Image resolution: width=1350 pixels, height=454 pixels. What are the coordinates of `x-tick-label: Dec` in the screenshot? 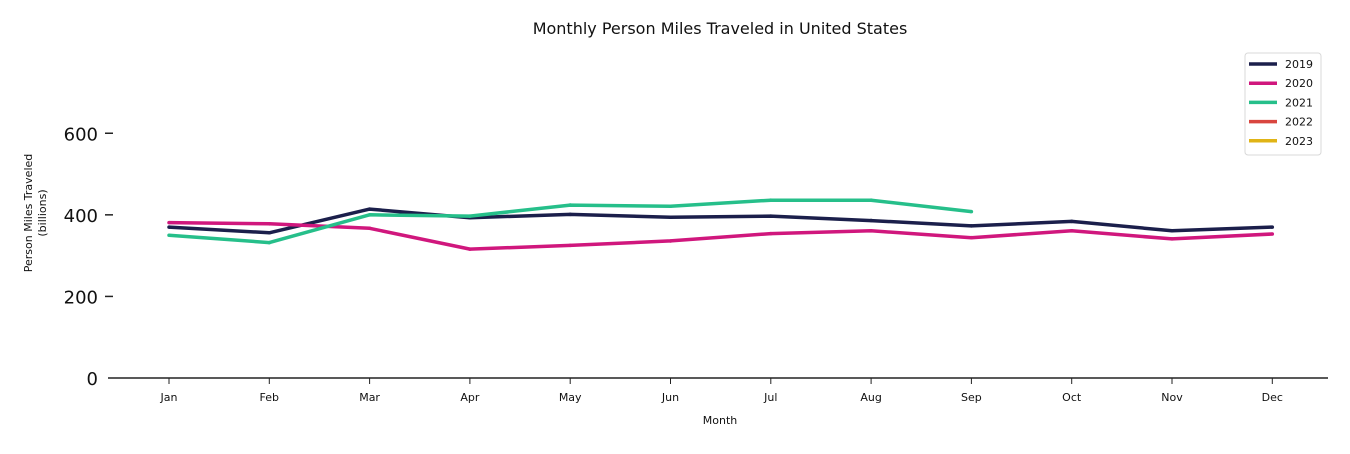 It's located at (1272, 397).